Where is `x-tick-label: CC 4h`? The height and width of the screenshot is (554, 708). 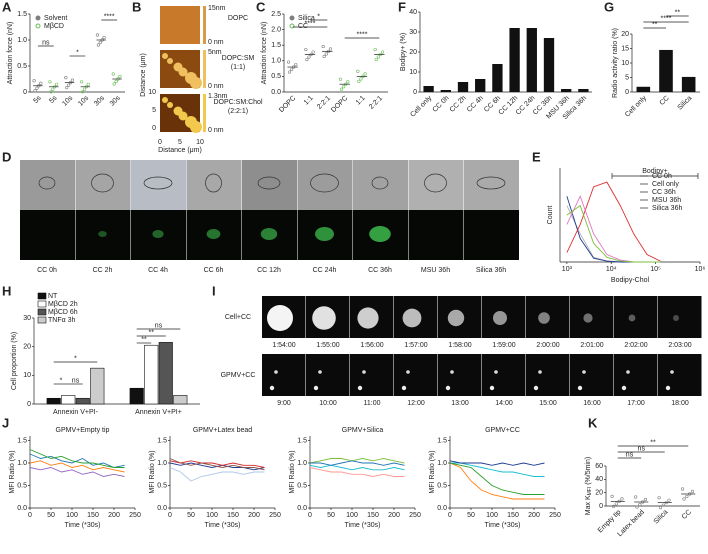 x-tick-label: CC 4h is located at coordinates (475, 104).